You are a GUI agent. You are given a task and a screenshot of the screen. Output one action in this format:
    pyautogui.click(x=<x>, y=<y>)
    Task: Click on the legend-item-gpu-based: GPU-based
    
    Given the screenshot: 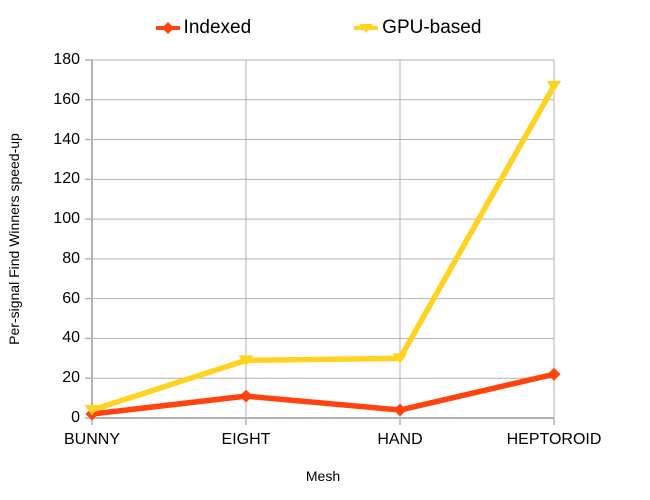 What is the action you would take?
    pyautogui.click(x=417, y=28)
    